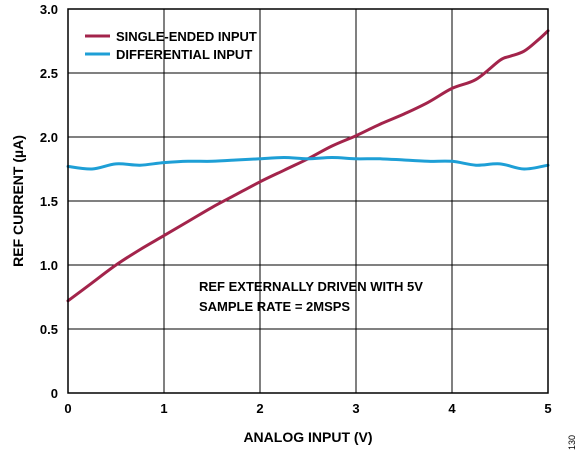  I want to click on y-tick-label: 2.5, so click(49, 73).